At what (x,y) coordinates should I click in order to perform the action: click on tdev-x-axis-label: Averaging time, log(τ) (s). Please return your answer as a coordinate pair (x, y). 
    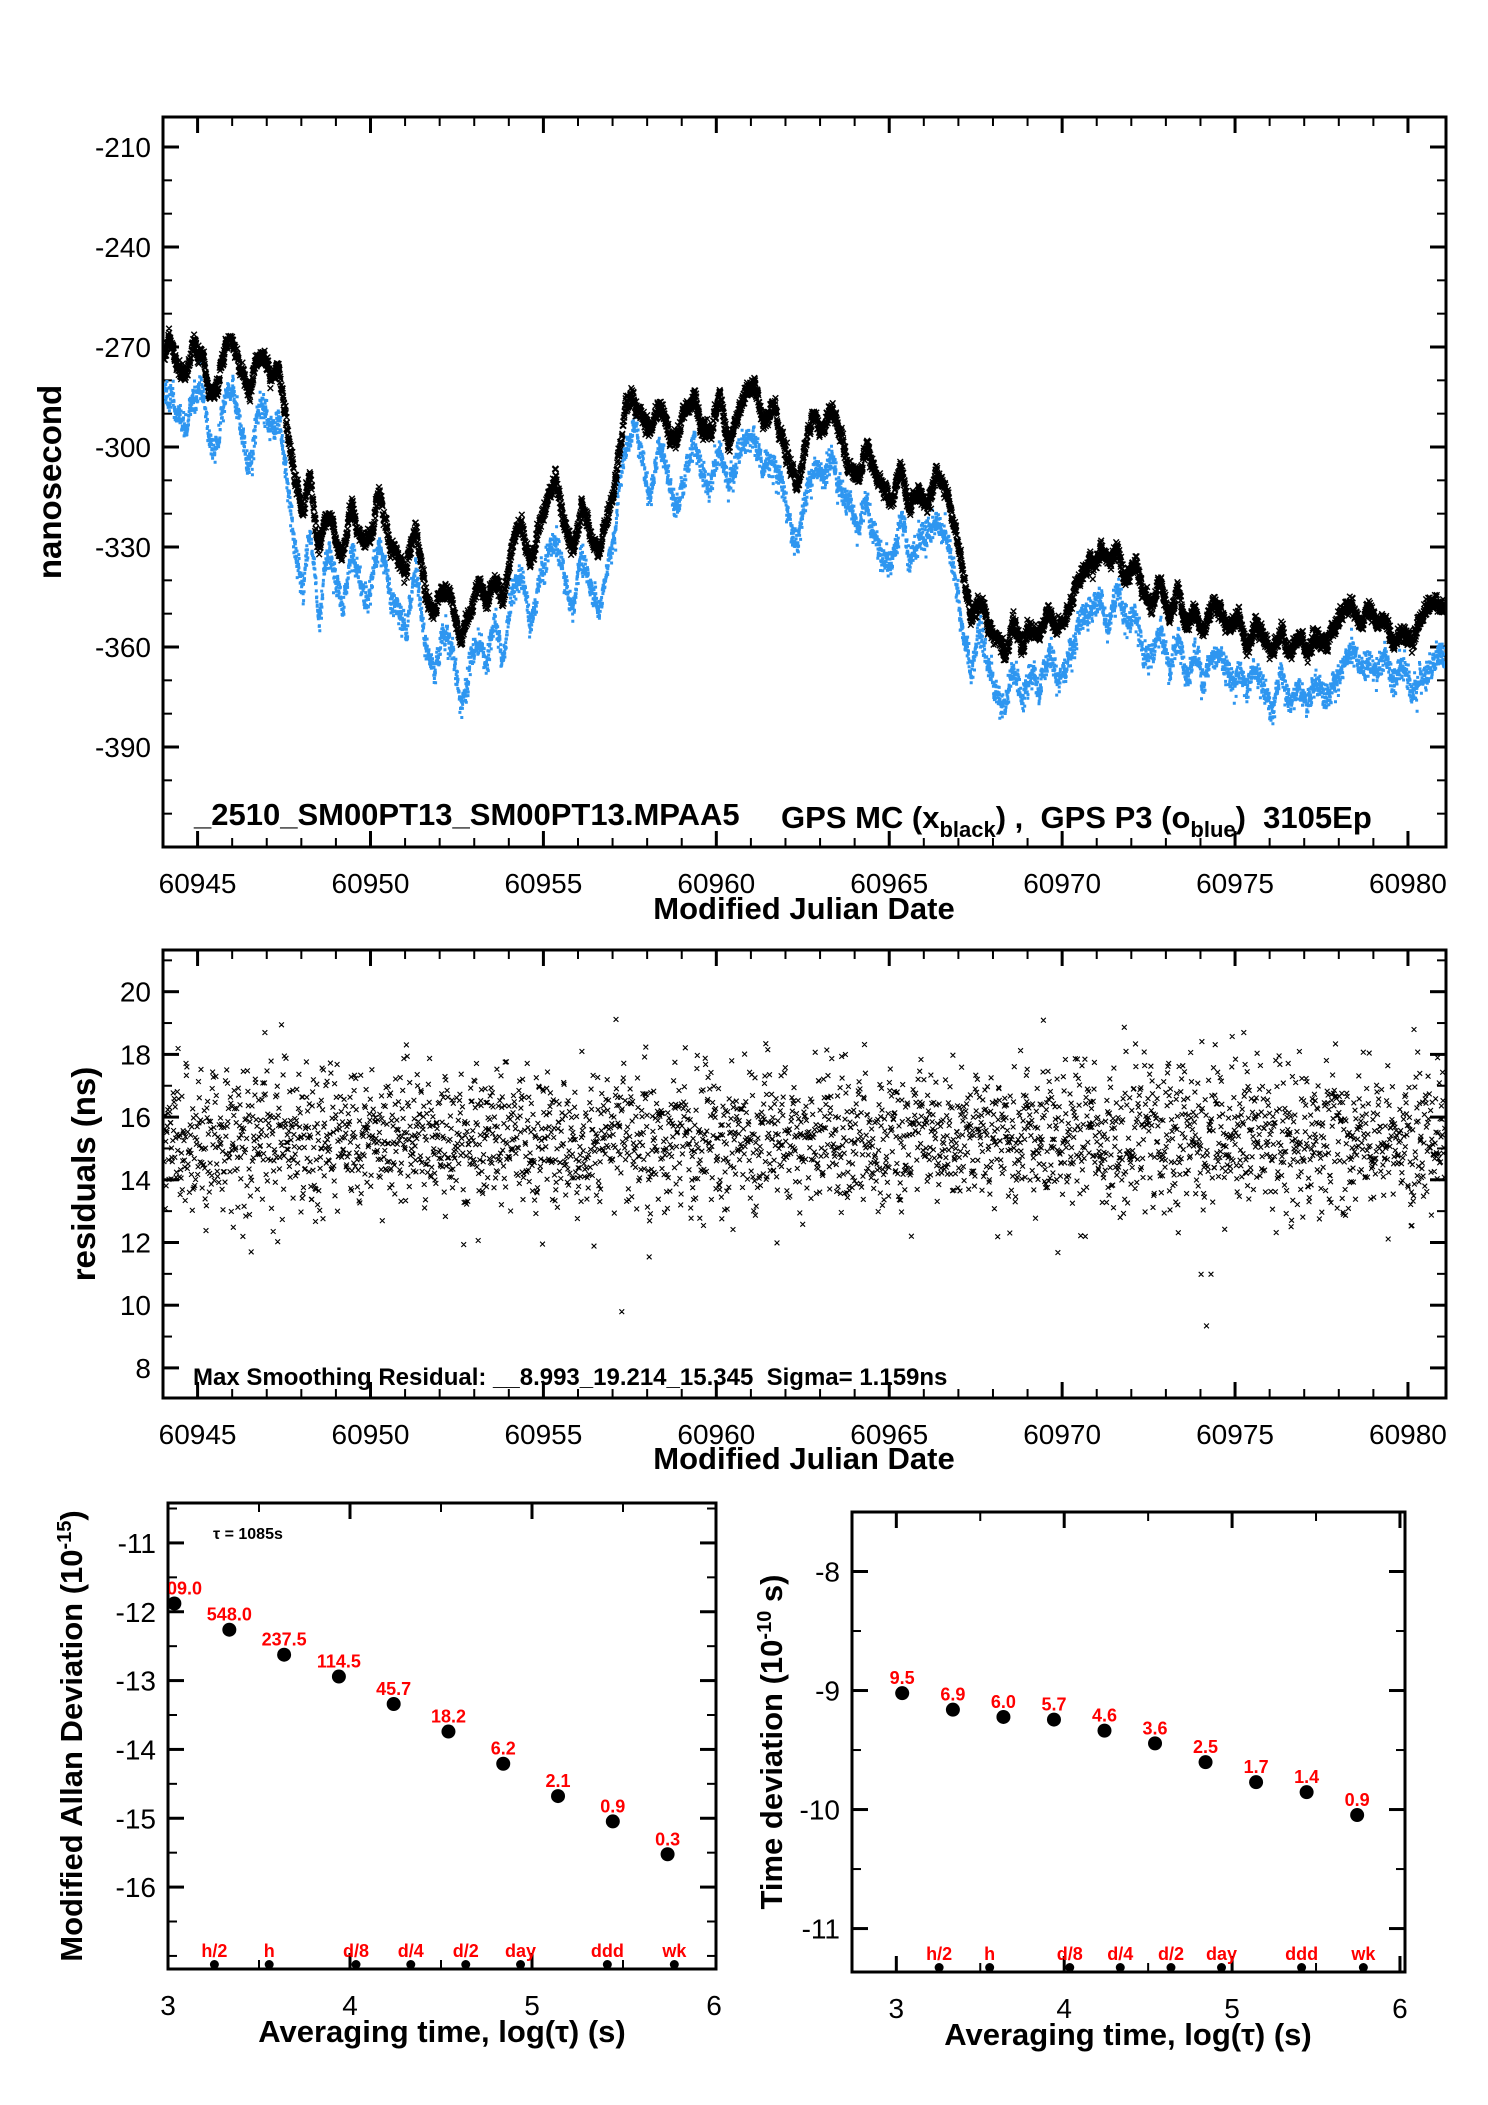
    Looking at the image, I should click on (1128, 2034).